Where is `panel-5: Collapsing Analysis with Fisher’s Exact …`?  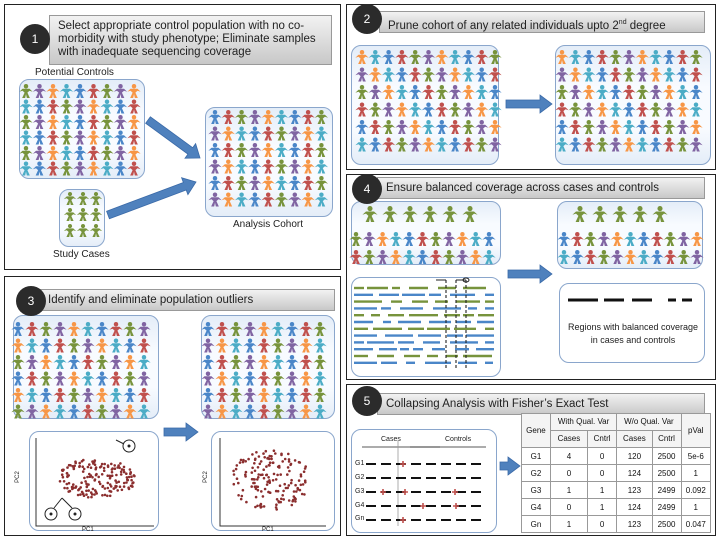
panel-5: Collapsing Analysis with Fisher’s Exact … is located at coordinates (531, 460).